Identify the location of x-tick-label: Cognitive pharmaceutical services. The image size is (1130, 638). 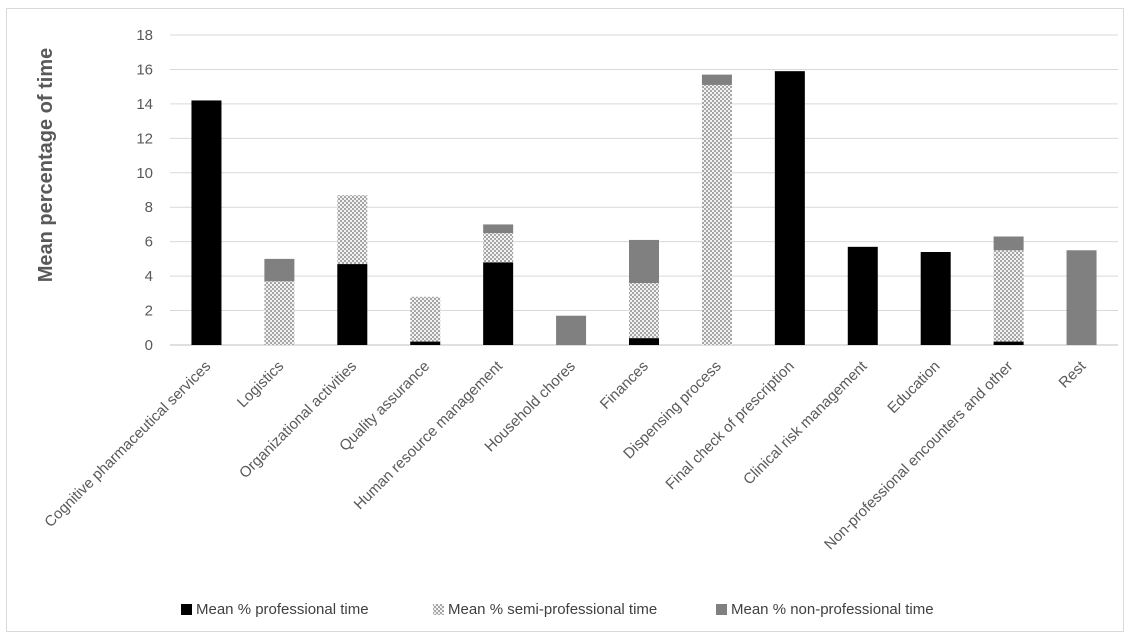
(127, 444).